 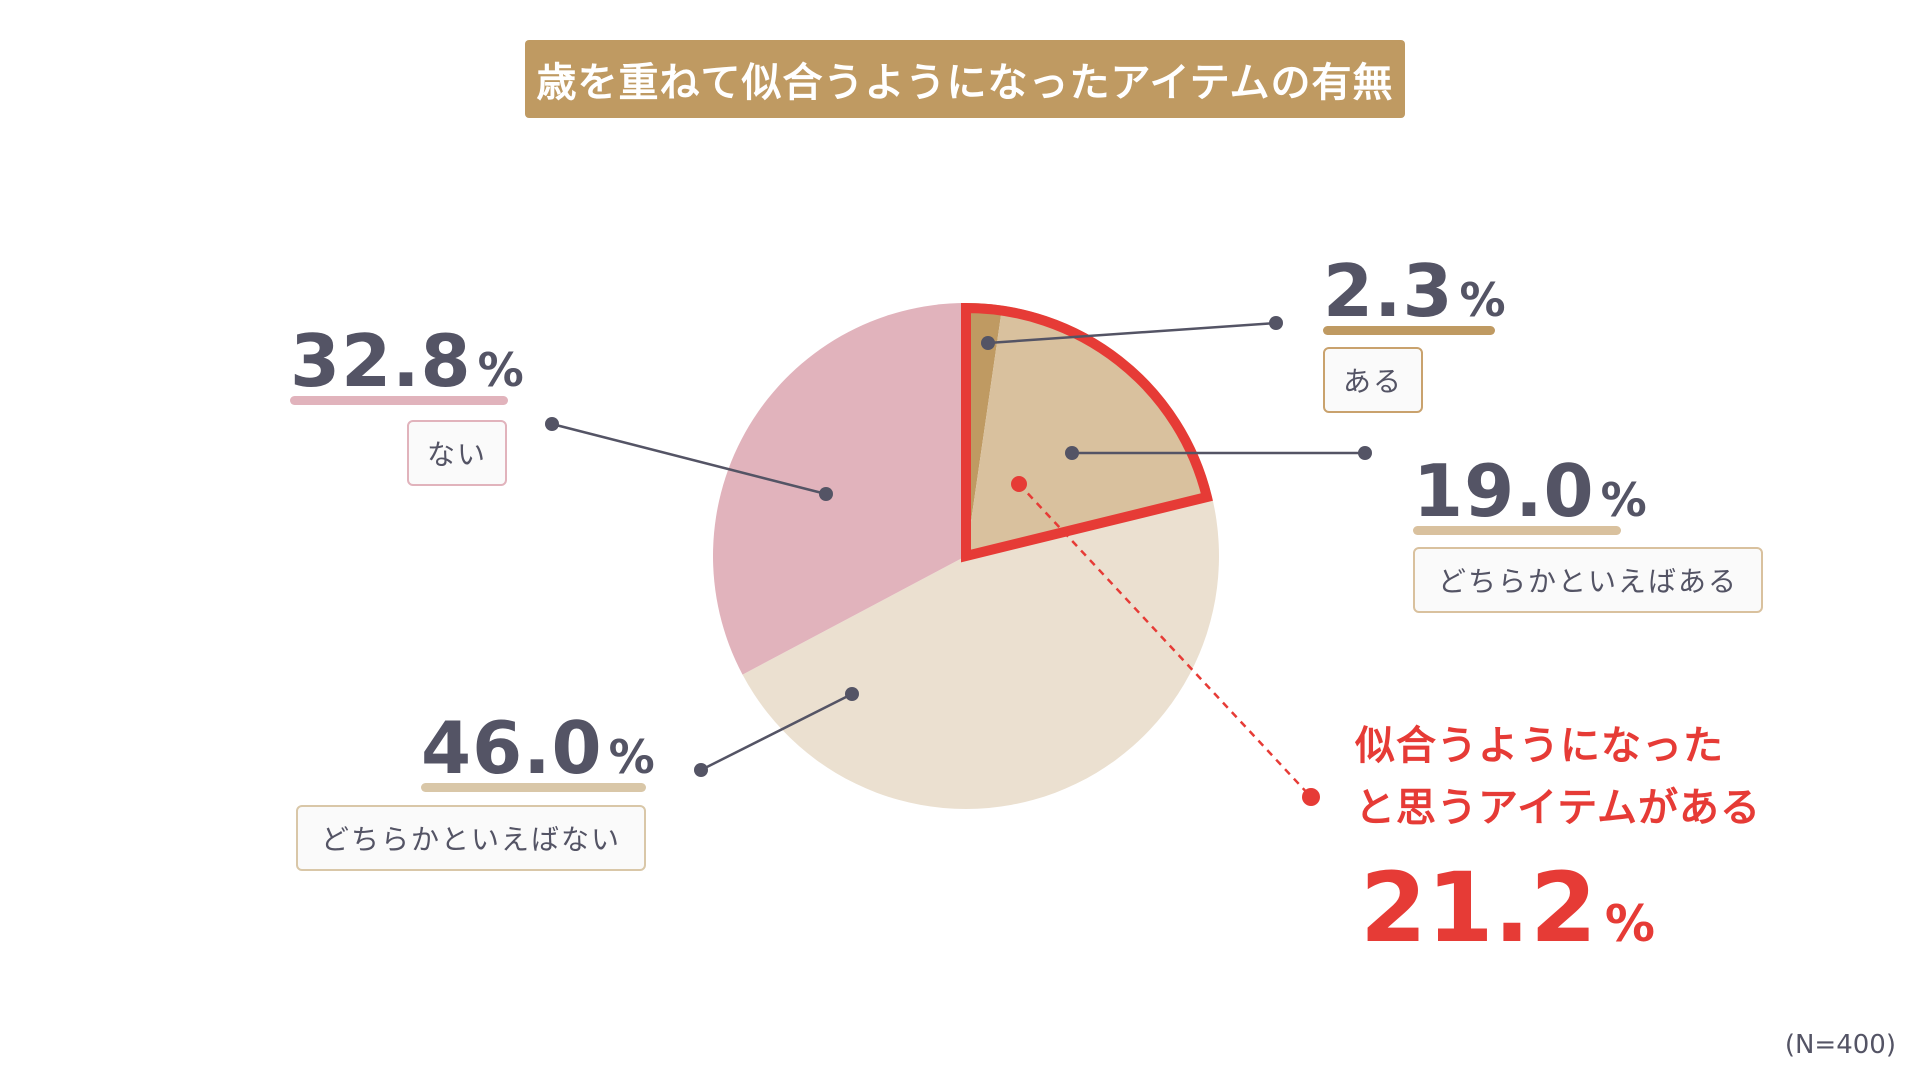 I want to click on highlight-label-line1: 似合うようになった, so click(x=1539, y=746).